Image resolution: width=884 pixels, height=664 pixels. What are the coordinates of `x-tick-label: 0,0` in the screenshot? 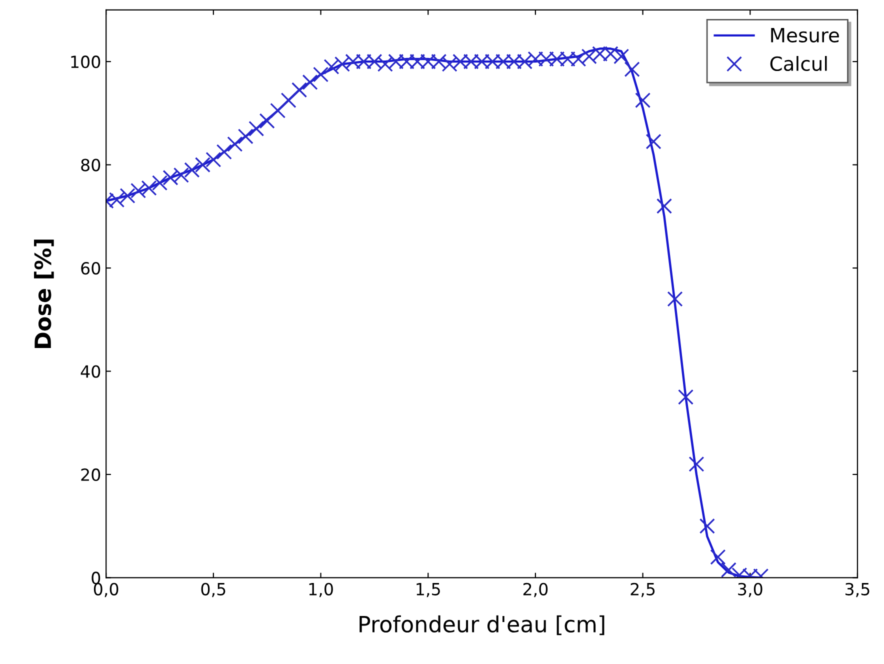 It's located at (106, 590).